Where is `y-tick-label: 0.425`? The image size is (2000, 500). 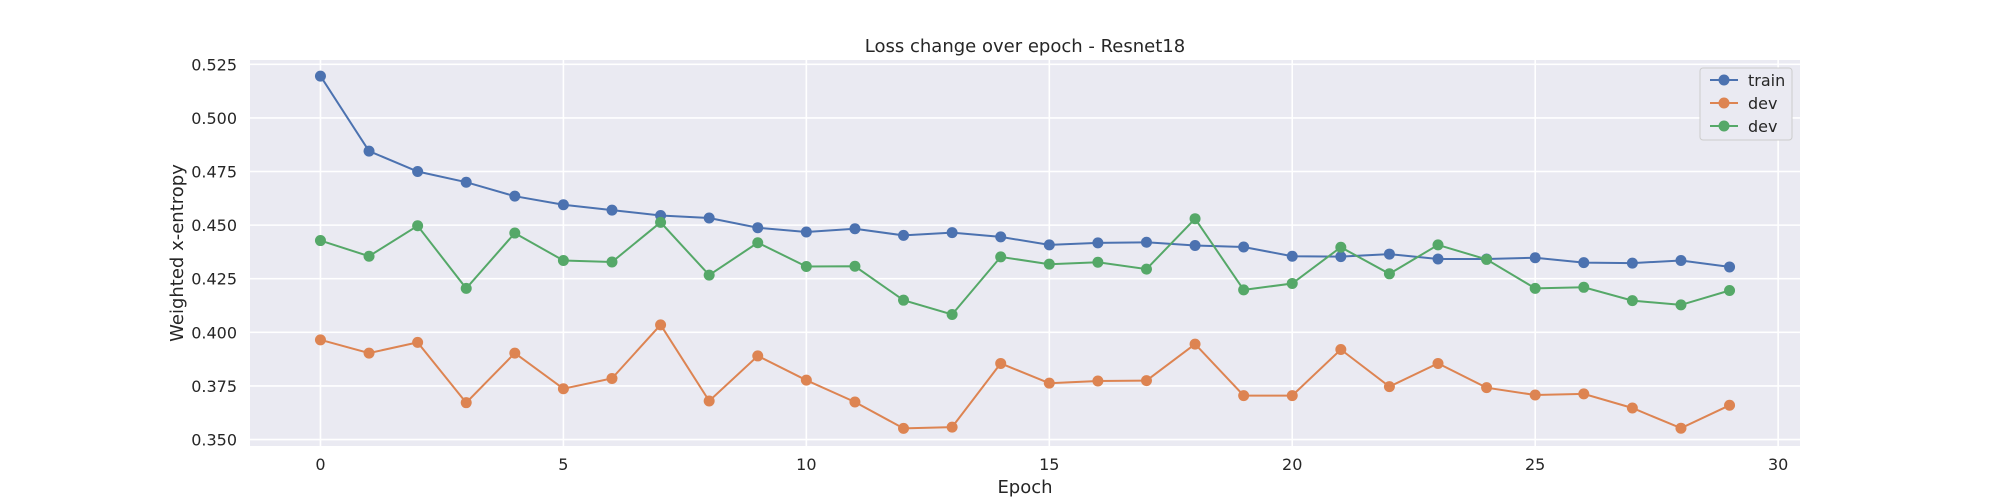
y-tick-label: 0.425 is located at coordinates (214, 279).